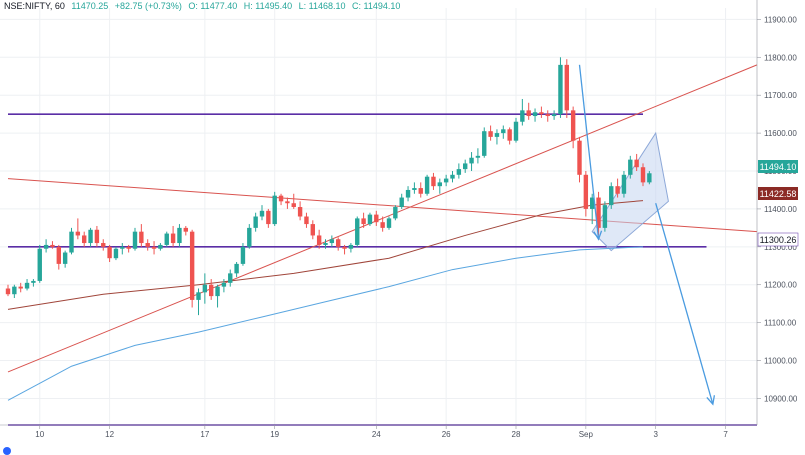  Describe the element at coordinates (780, 19) in the screenshot. I see `price-tick-label: 11900.00` at that location.